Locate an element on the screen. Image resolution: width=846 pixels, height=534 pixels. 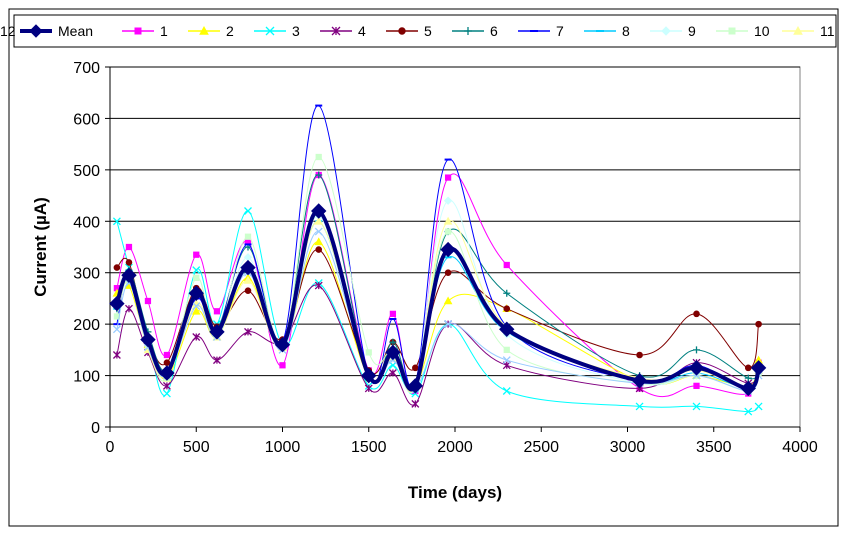
x-tick-label: 1500 is located at coordinates (369, 447).